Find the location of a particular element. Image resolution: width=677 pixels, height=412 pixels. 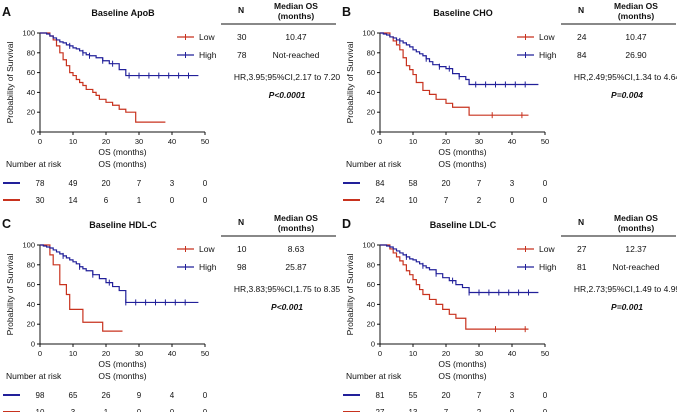

p-value: P=0.004 is located at coordinates (627, 95).